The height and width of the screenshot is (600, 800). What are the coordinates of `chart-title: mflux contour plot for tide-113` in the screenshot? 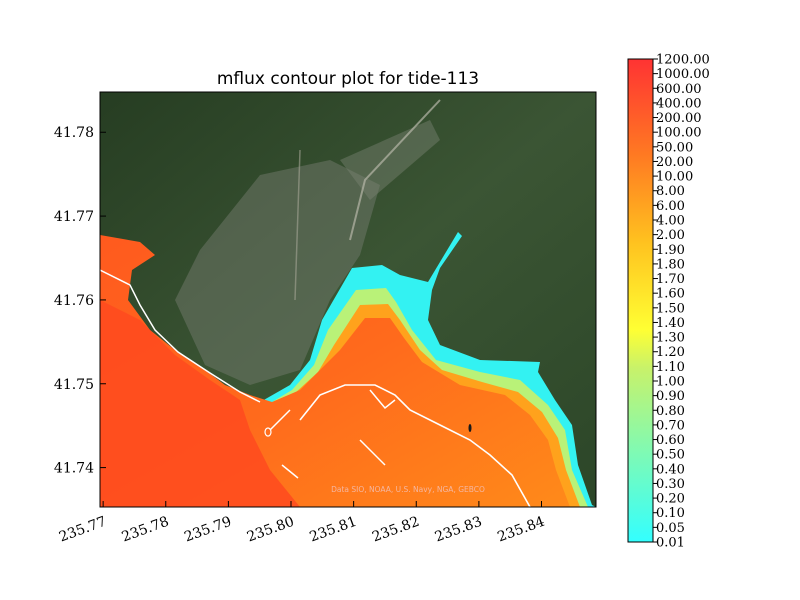 It's located at (348, 79).